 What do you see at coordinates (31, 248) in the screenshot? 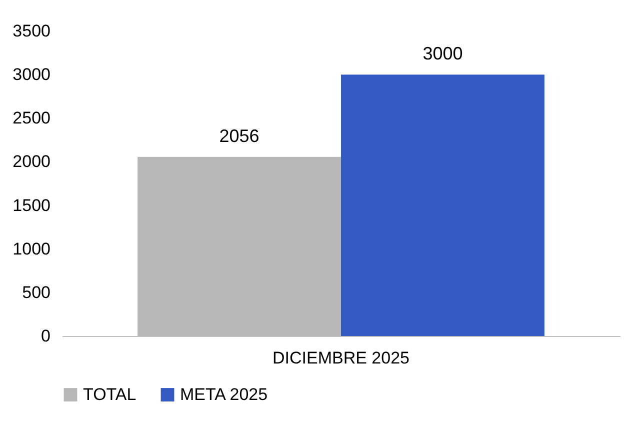
I see `y-tick-label: 1000` at bounding box center [31, 248].